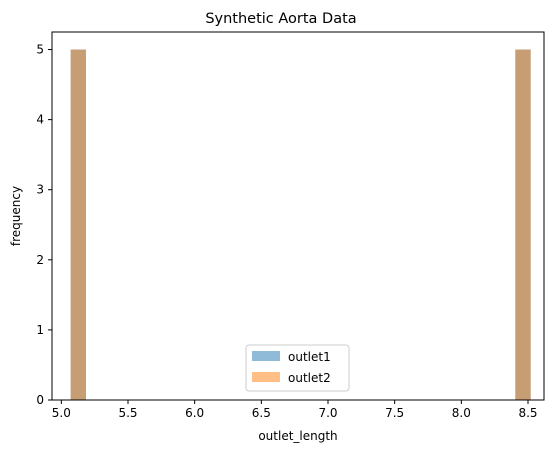 The height and width of the screenshot is (458, 554). What do you see at coordinates (297, 436) in the screenshot?
I see `x-axis-label: outlet_length` at bounding box center [297, 436].